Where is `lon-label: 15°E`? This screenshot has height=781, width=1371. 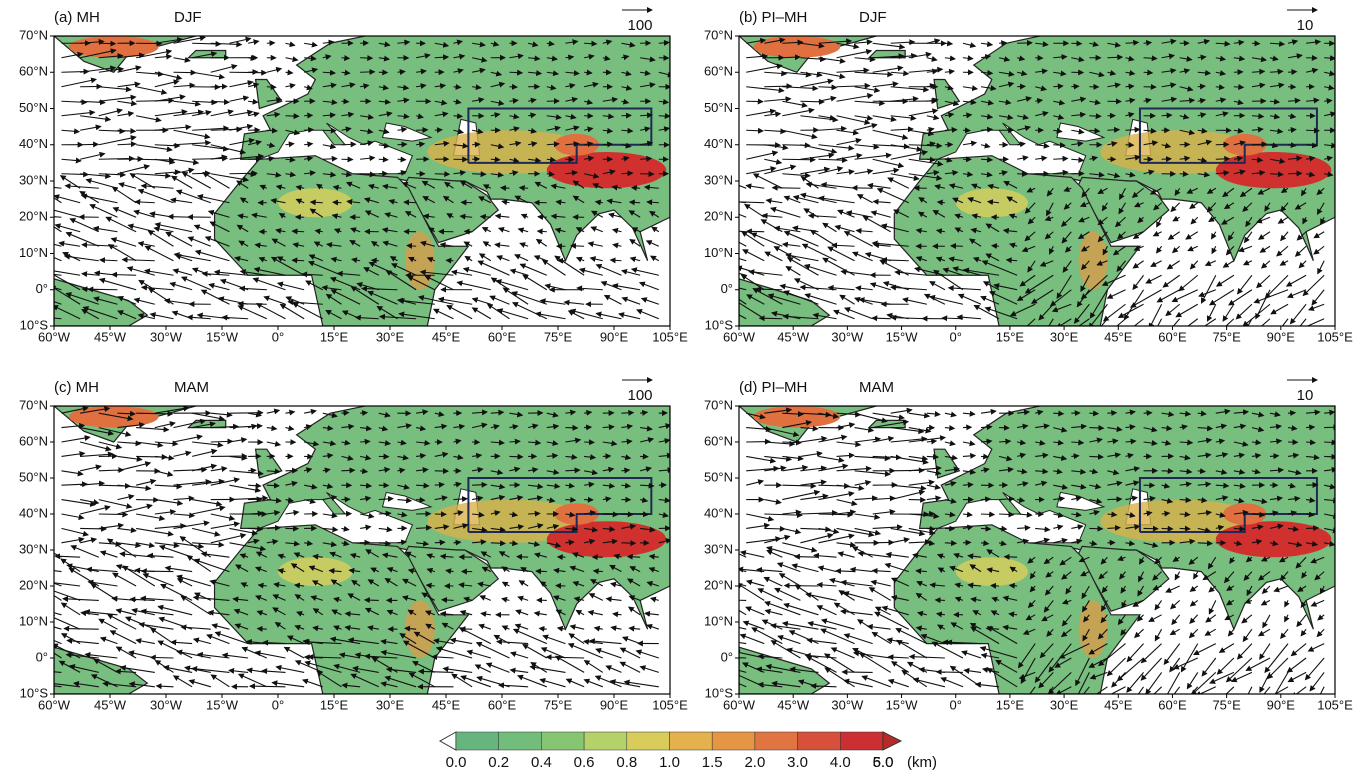 lon-label: 15°E is located at coordinates (1010, 336).